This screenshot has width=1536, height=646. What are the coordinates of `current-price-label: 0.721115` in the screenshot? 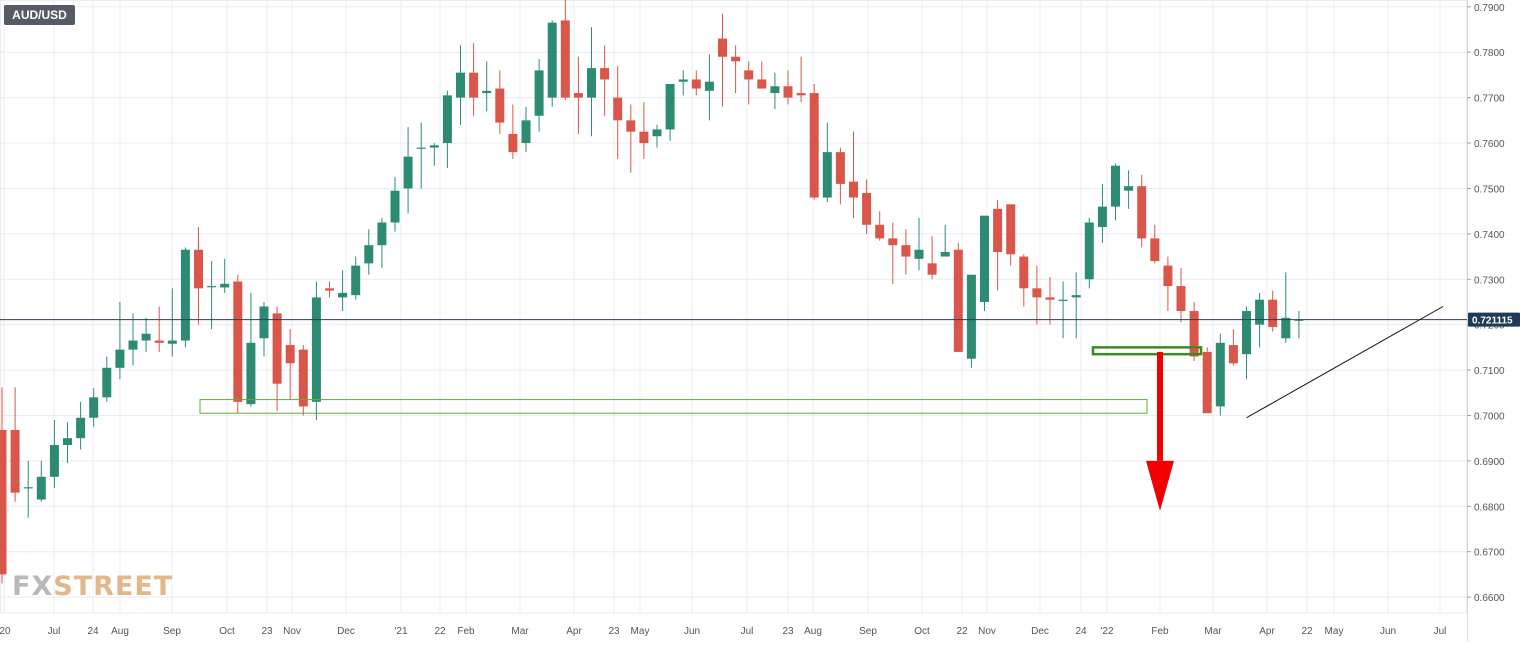 It's located at (1492, 321).